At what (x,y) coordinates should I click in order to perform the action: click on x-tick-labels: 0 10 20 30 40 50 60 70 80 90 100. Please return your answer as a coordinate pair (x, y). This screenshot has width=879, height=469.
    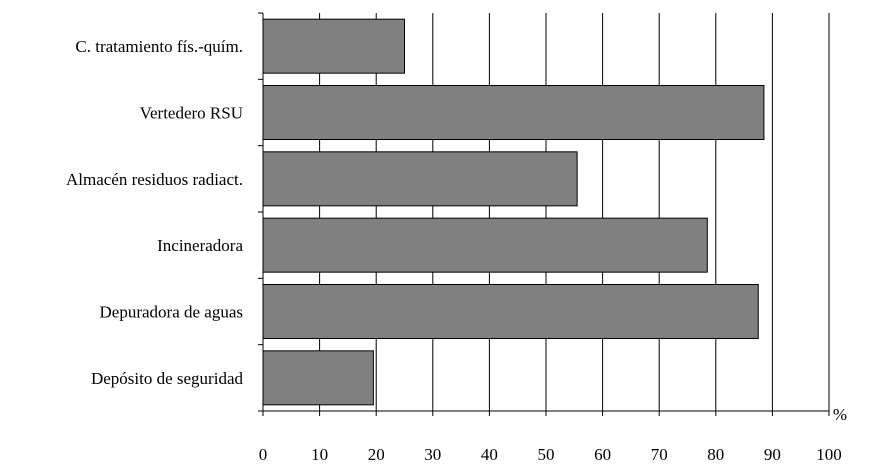
    Looking at the image, I should click on (550, 454).